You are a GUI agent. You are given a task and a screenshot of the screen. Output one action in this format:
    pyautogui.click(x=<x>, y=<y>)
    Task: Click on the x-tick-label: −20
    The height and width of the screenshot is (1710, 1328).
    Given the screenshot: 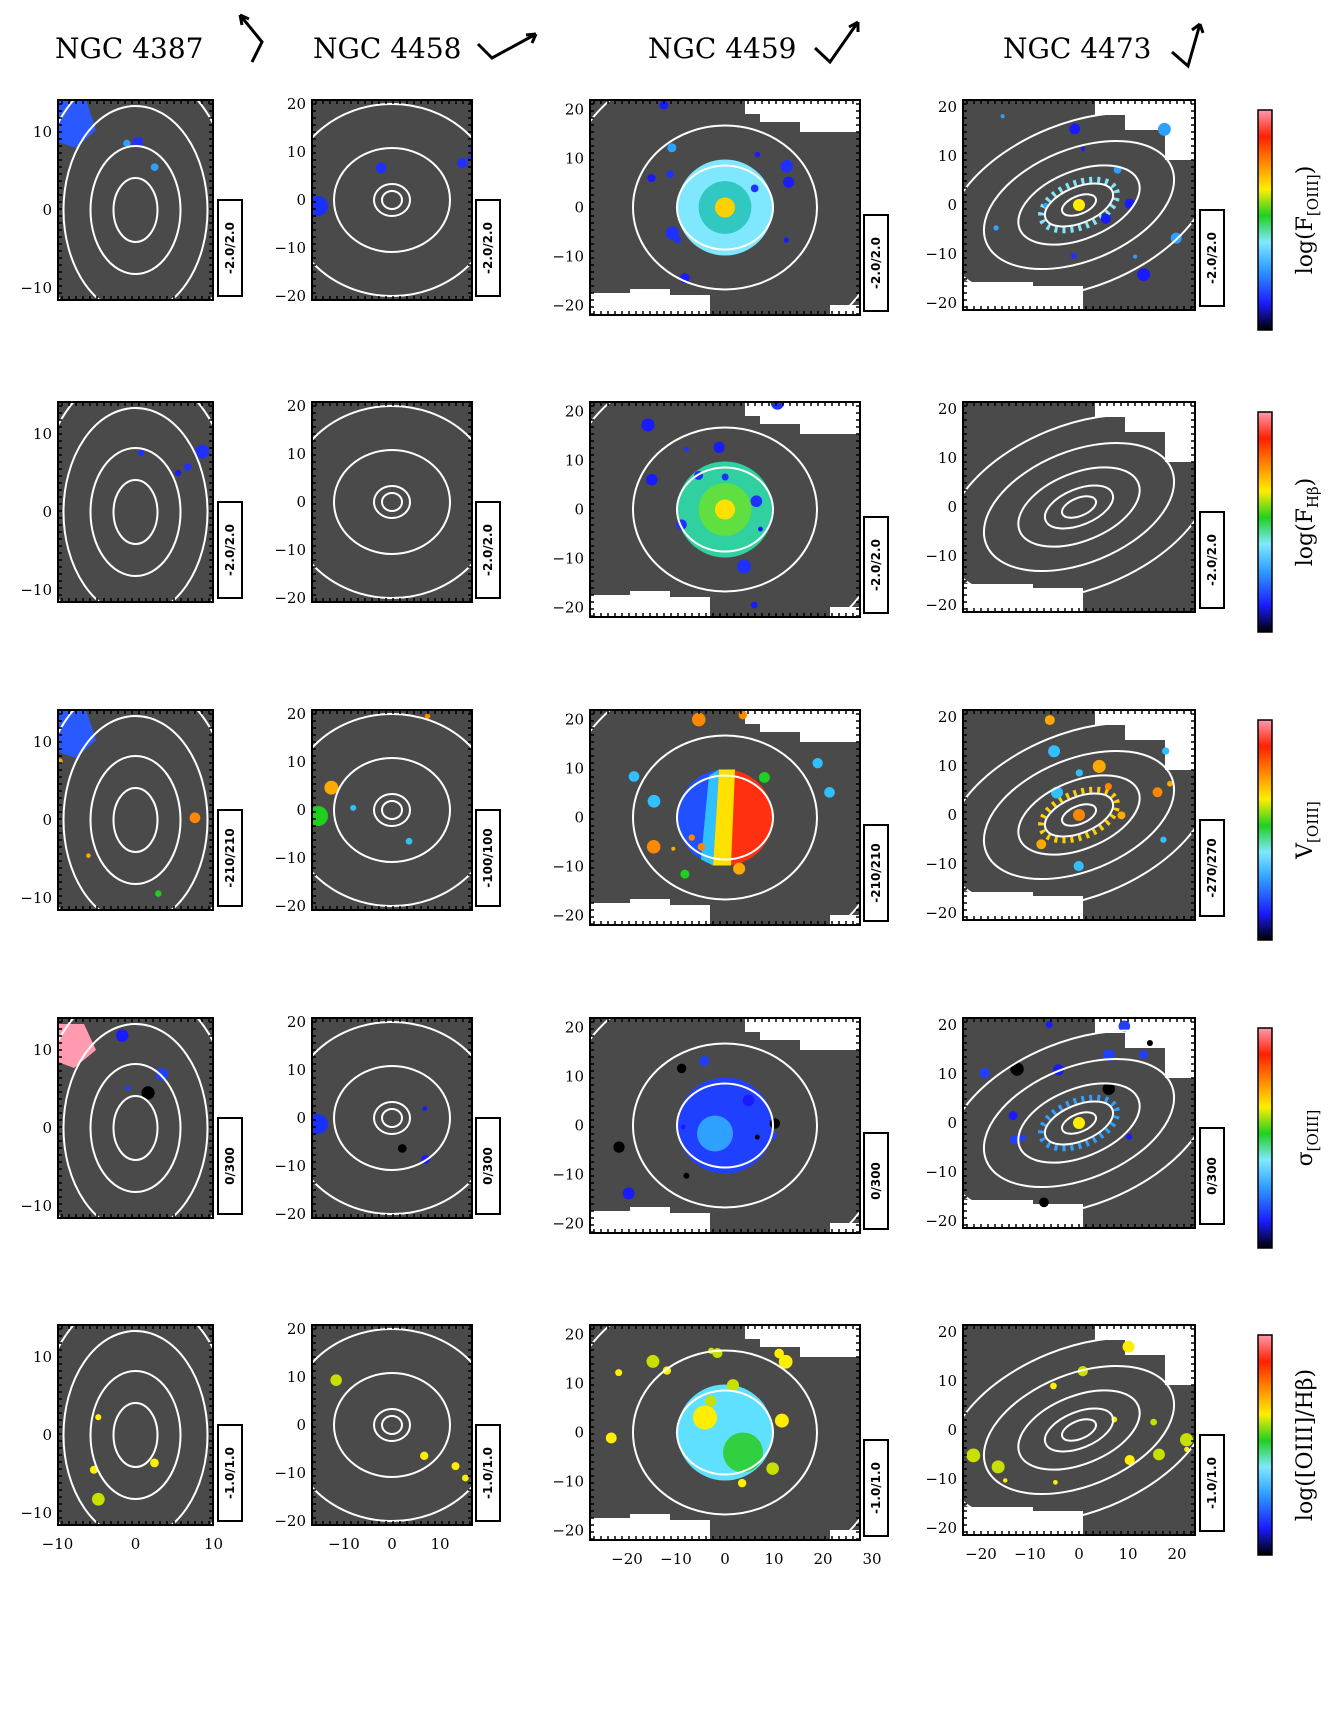 What is the action you would take?
    pyautogui.click(x=627, y=1559)
    